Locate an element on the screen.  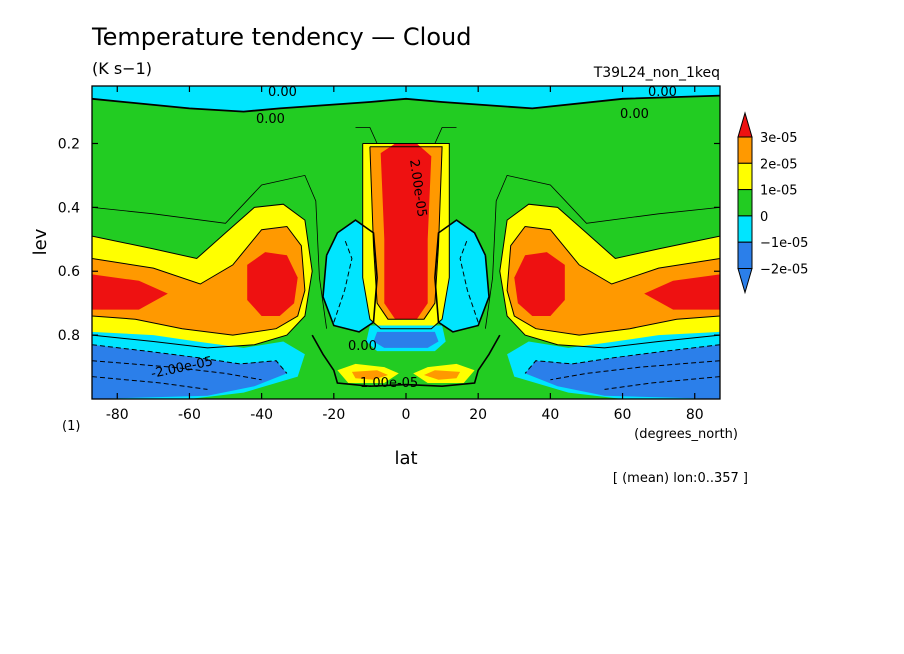
lobe-midlat-2e5-mirror is located at coordinates (613, 281).